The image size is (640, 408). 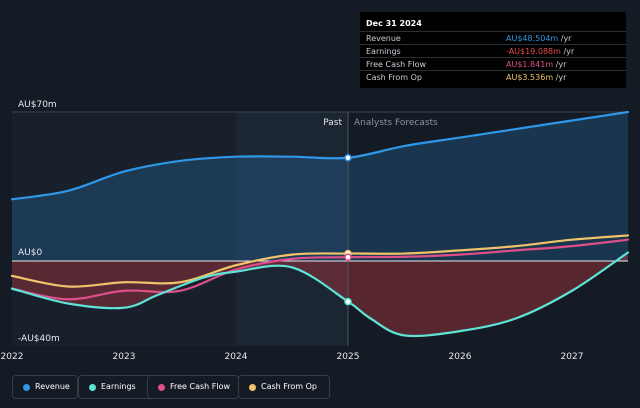 I want to click on free-cash-flow-marker, so click(x=348, y=257).